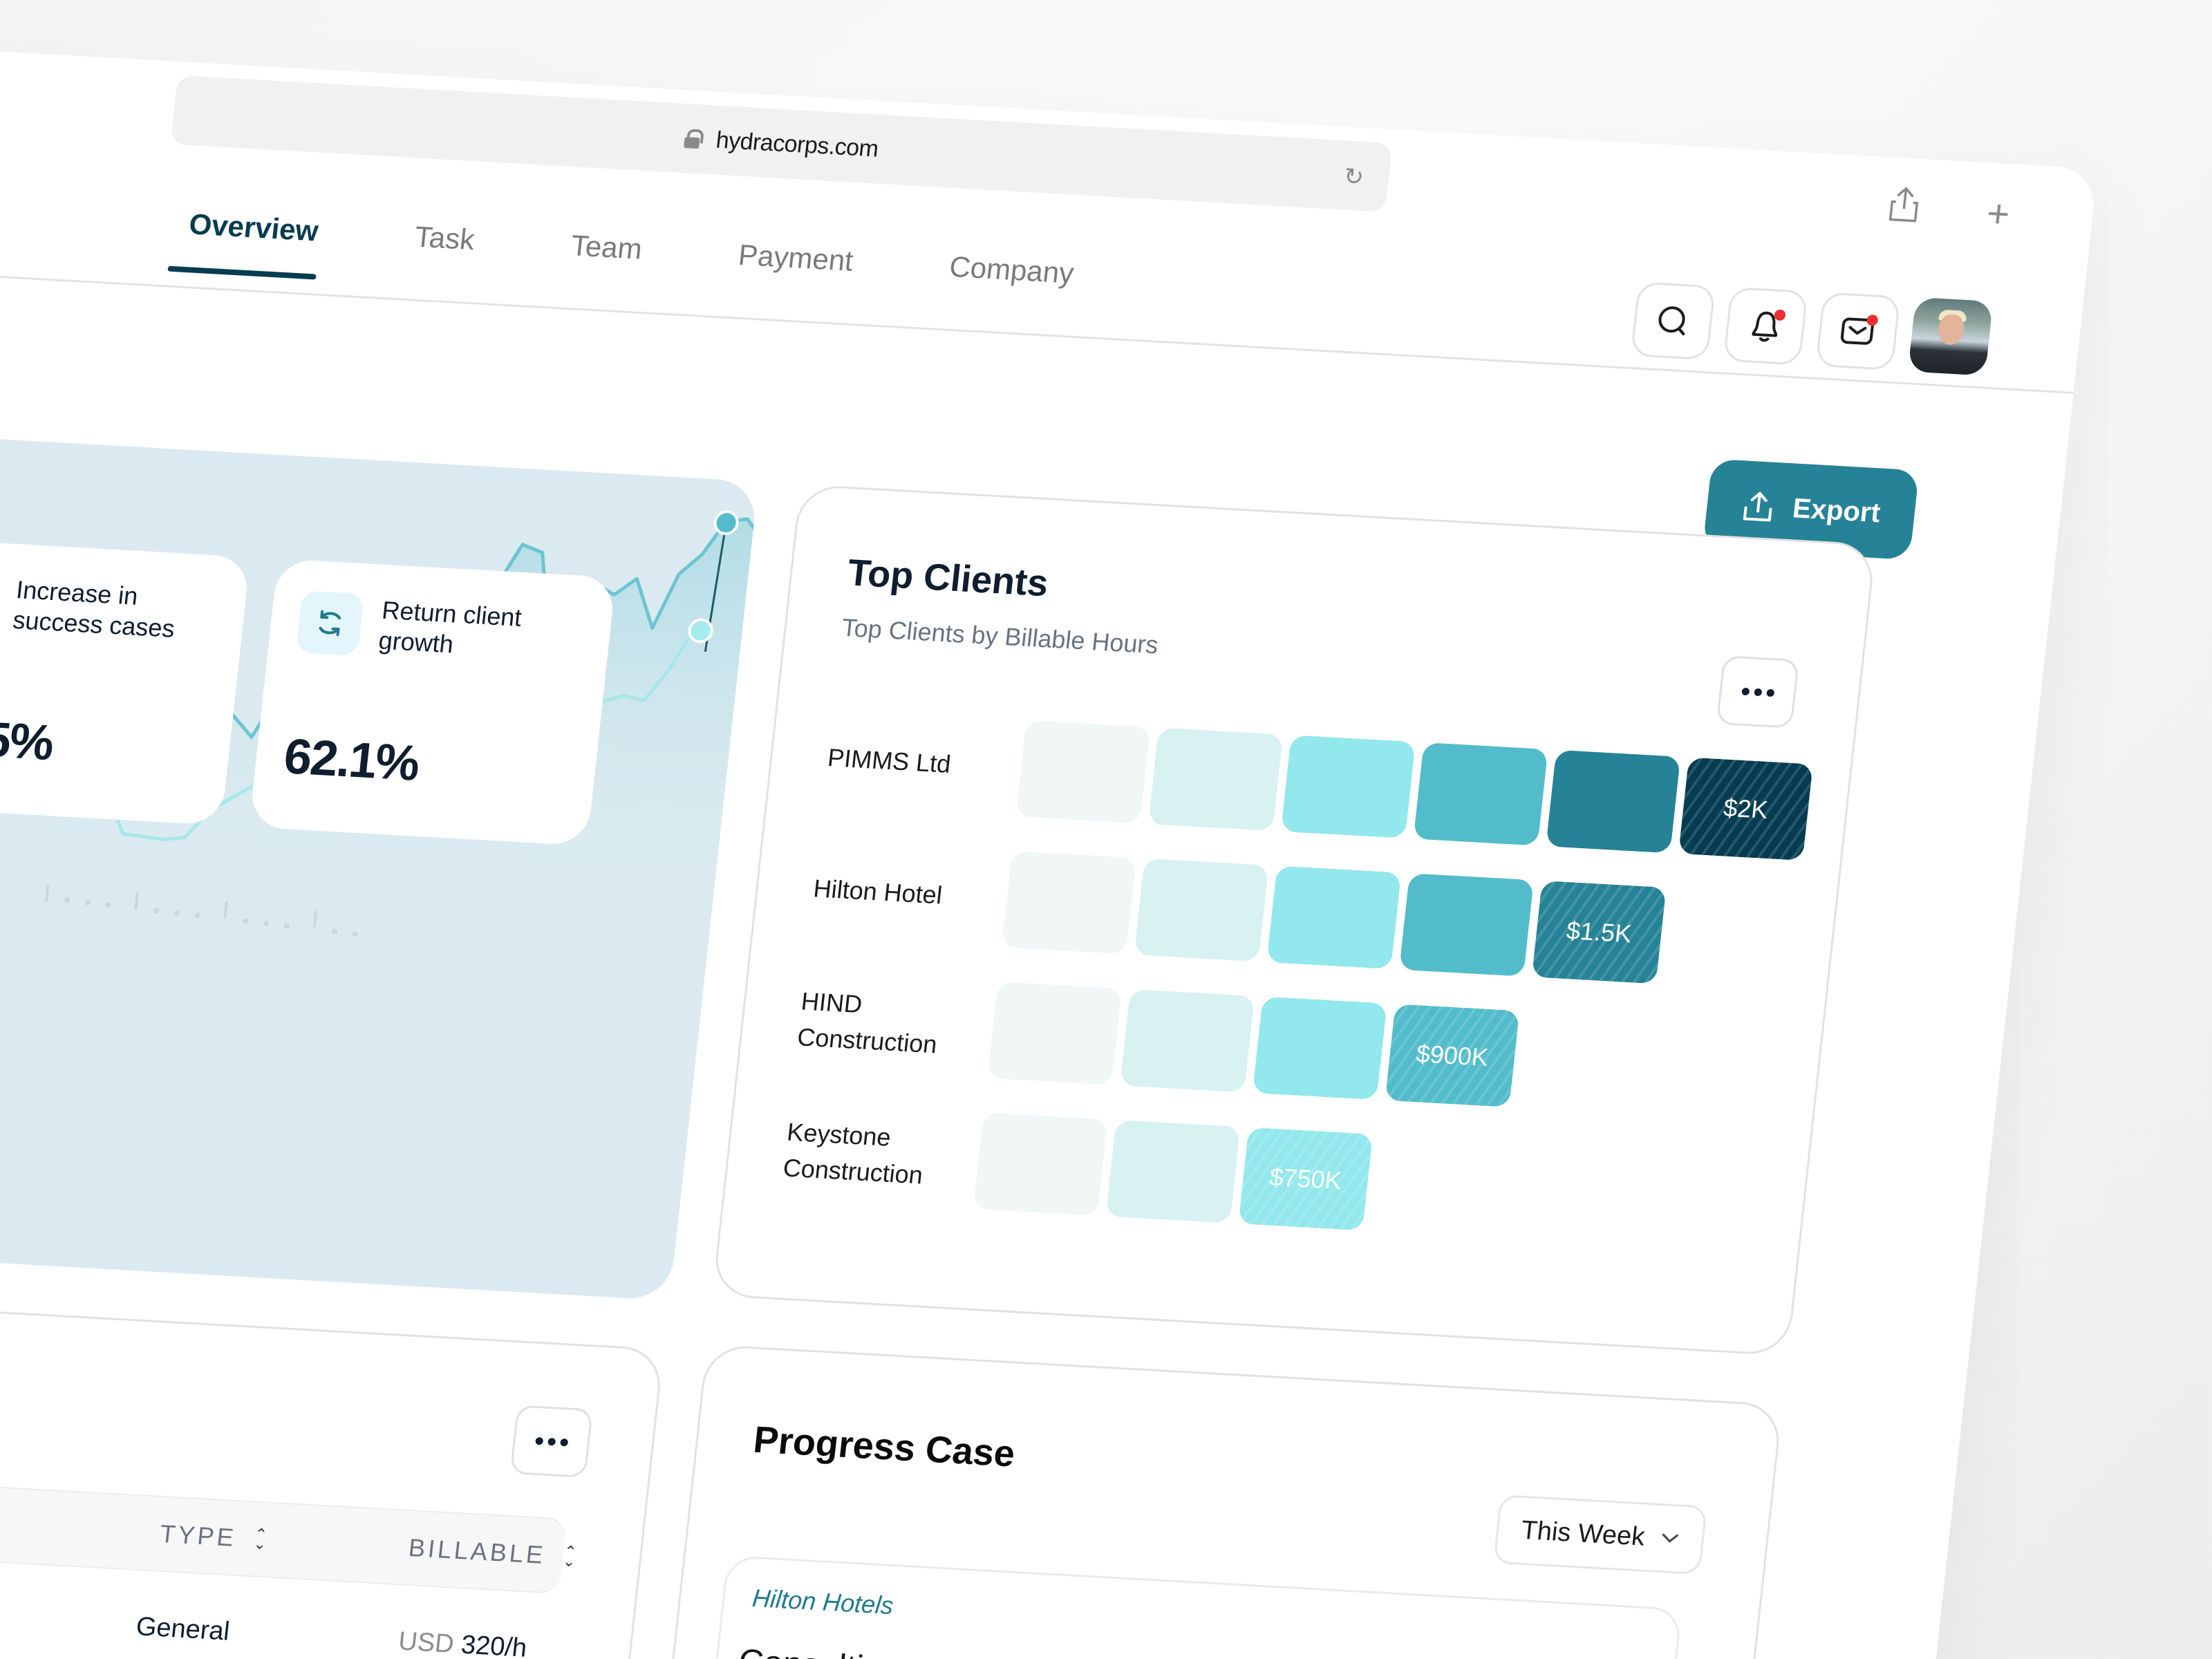  What do you see at coordinates (606, 247) in the screenshot?
I see `tab-team: Team` at bounding box center [606, 247].